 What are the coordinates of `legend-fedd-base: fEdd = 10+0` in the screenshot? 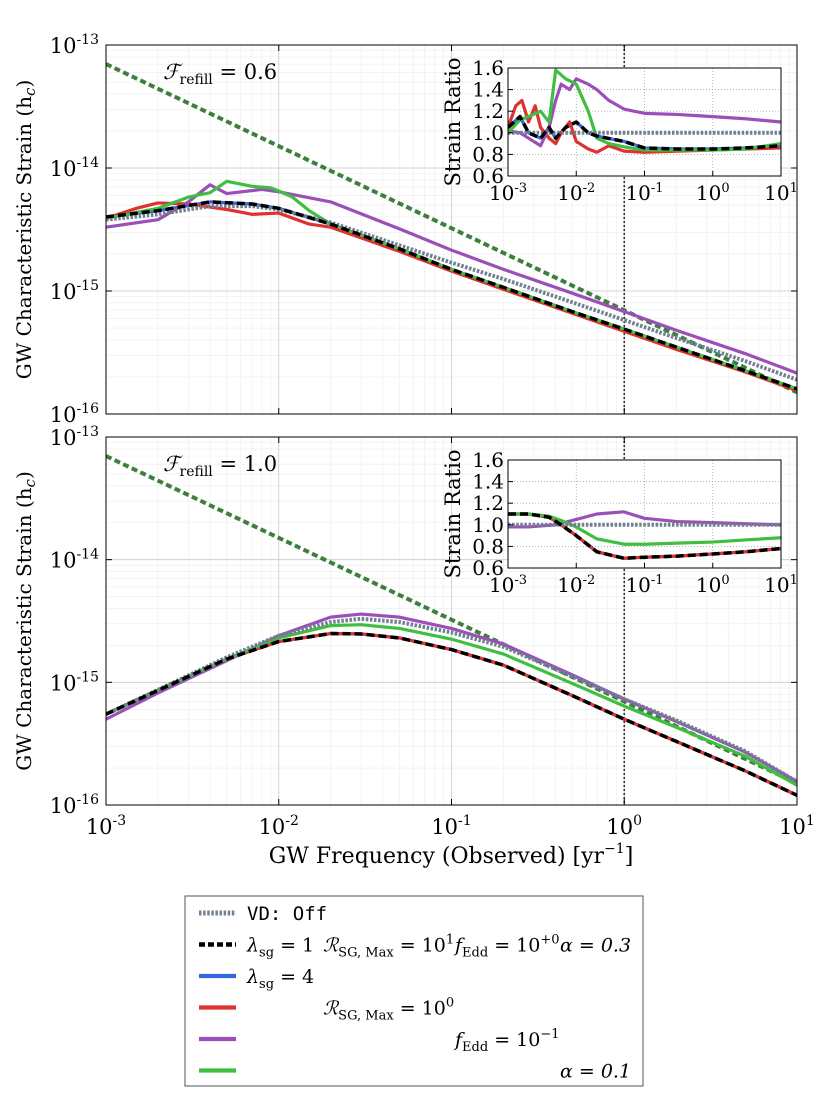 It's located at (506, 947).